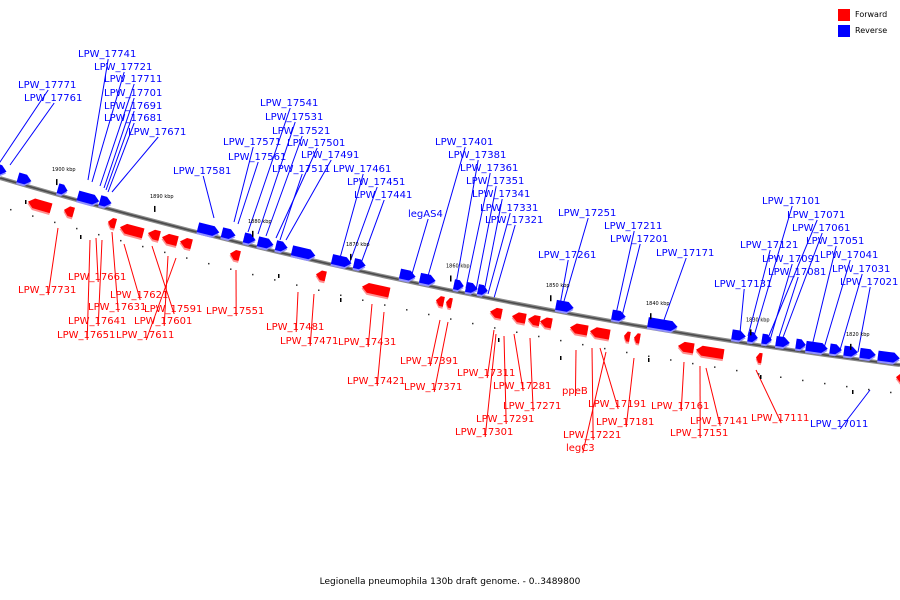 Image resolution: width=900 pixels, height=600 pixels. What do you see at coordinates (839, 424) in the screenshot?
I see `reverse-gene-label: LPW_17011` at bounding box center [839, 424].